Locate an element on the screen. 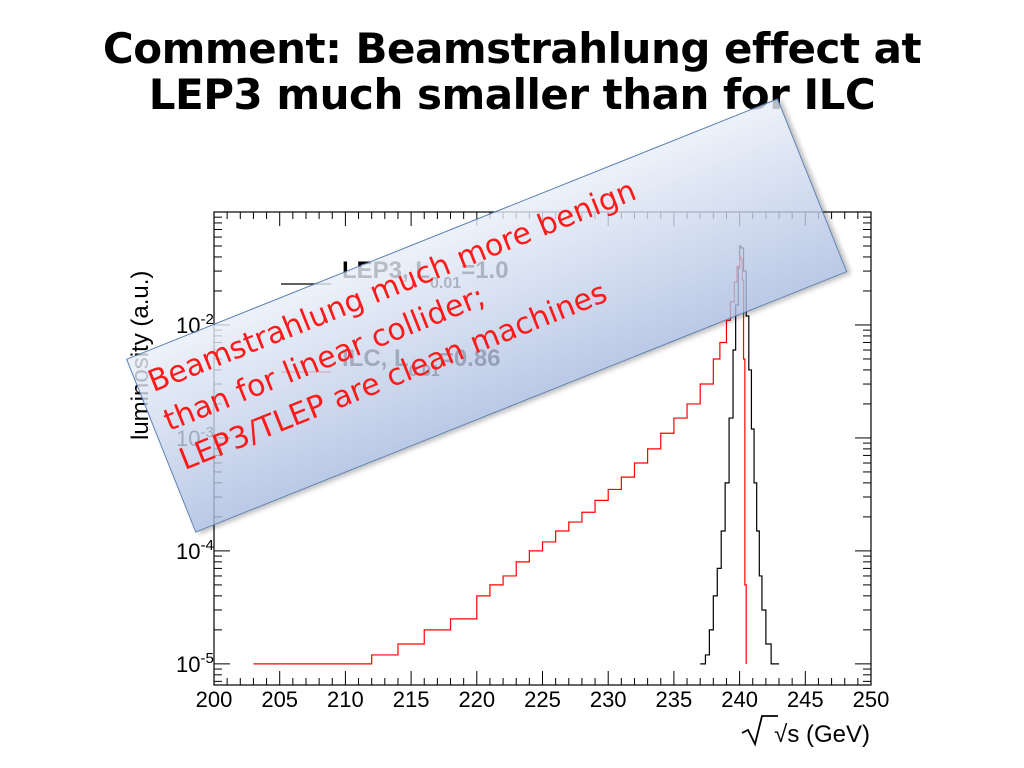  x-tick-label: 250 is located at coordinates (871, 699).